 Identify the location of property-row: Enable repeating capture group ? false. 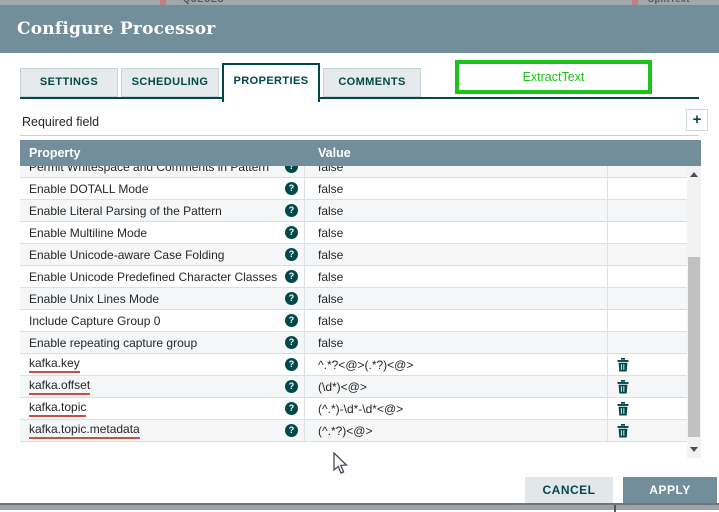
(360, 343).